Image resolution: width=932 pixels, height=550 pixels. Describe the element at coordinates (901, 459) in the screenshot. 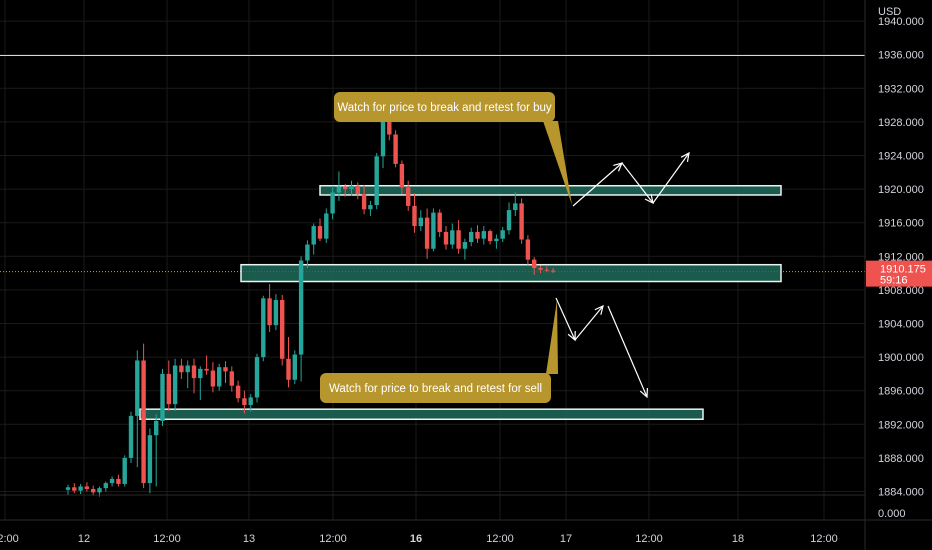

I see `y-tick-label: 1888.000` at that location.